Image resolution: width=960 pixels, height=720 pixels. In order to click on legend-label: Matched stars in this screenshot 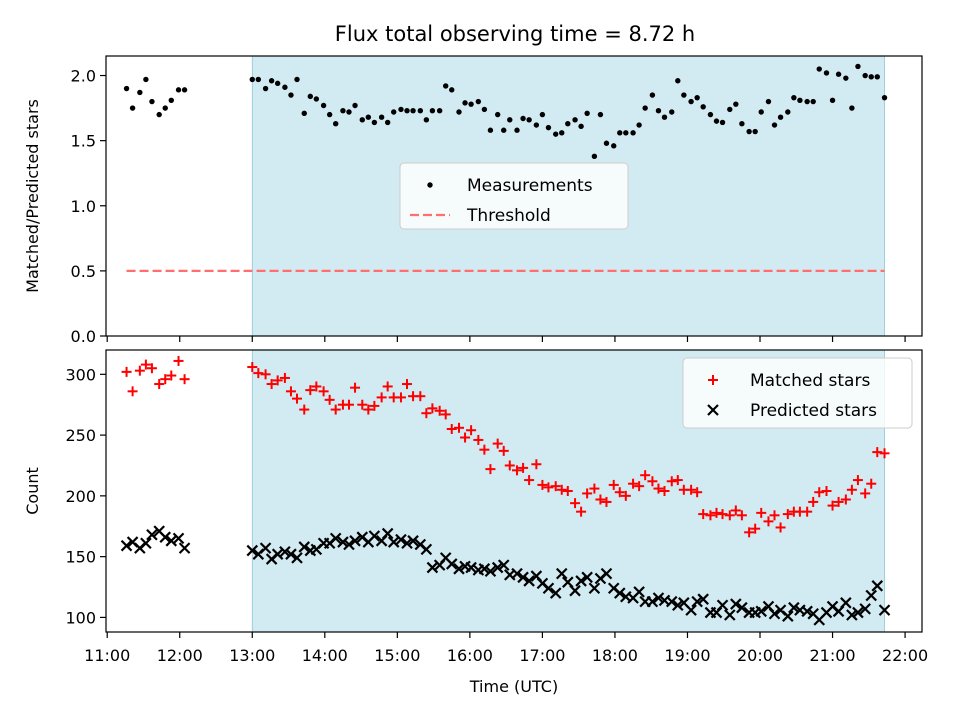, I will do `click(810, 381)`.